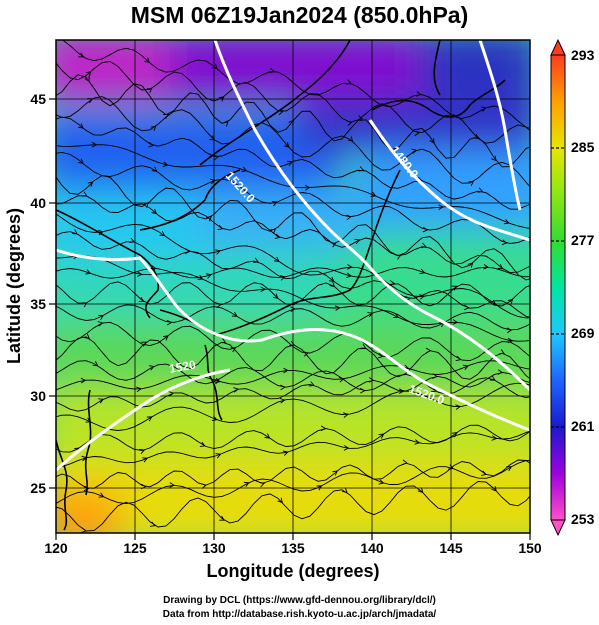 This screenshot has width=599, height=625. I want to click on y-tick-label: 30, so click(38, 396).